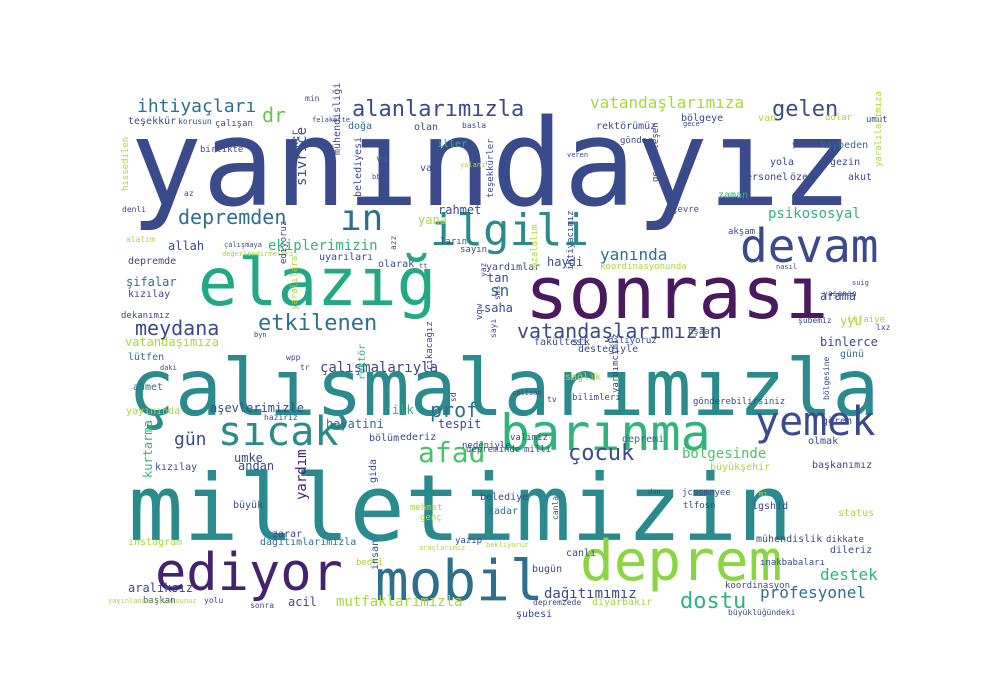  Describe the element at coordinates (438, 109) in the screenshot. I see `cloud-word: alanlarımızla` at that location.